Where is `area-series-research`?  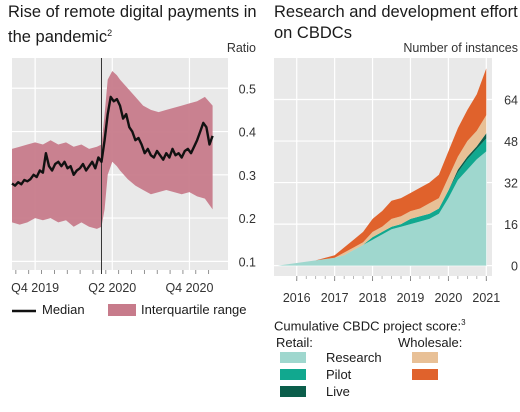
area-series-research is located at coordinates (382, 208).